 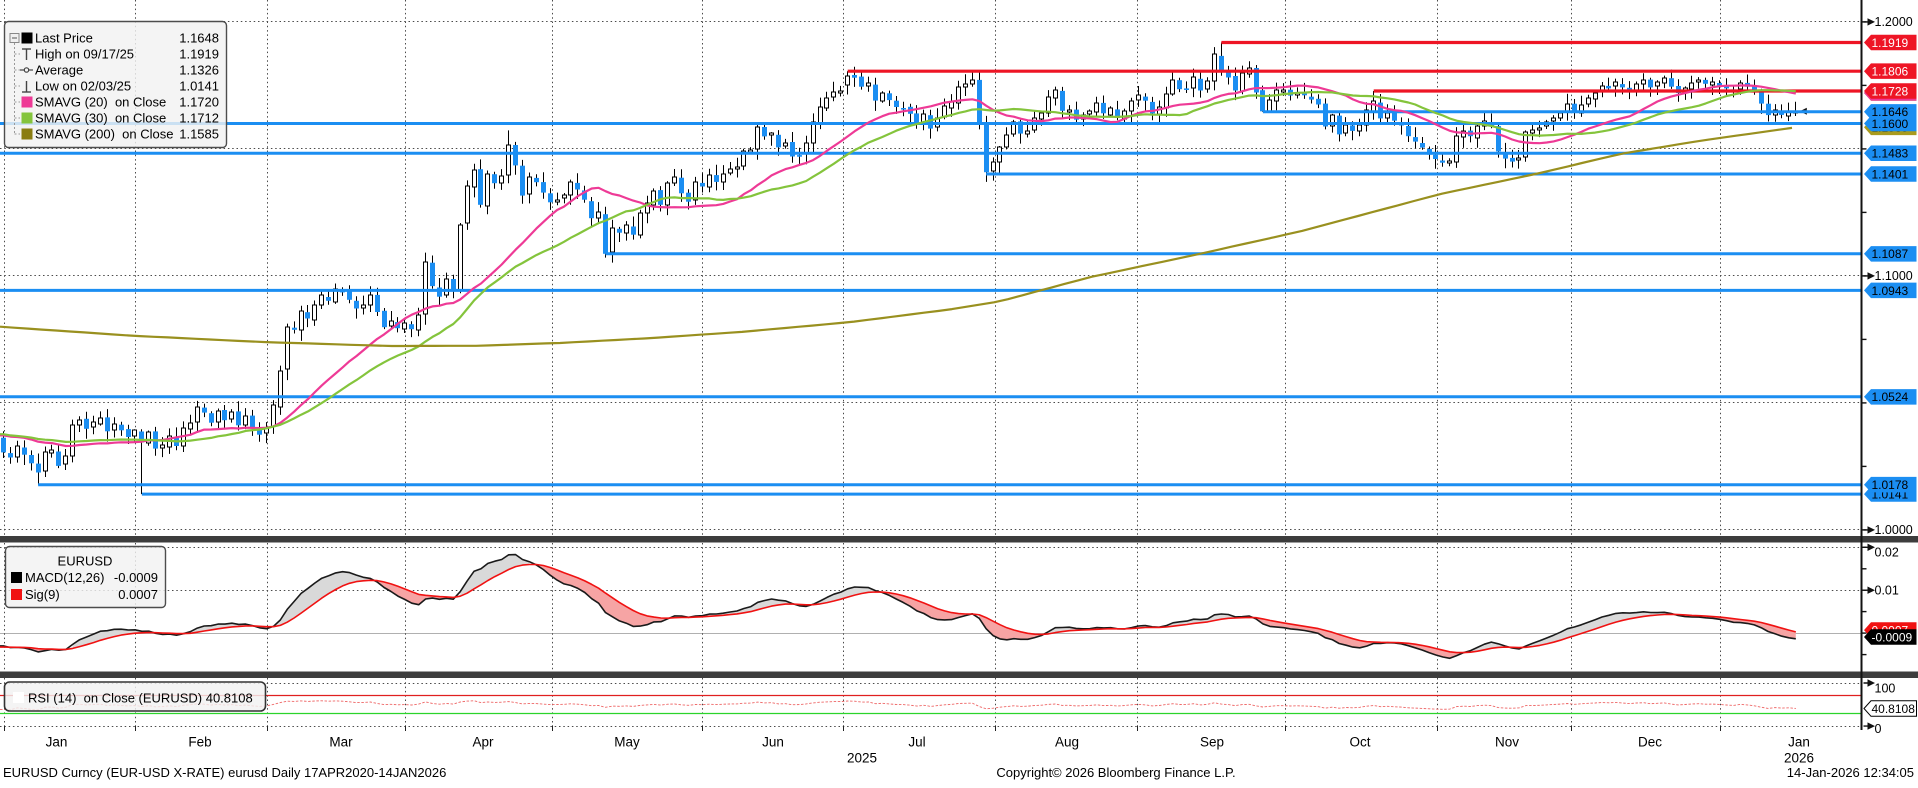 I want to click on svg-text: Mar, so click(x=341, y=742).